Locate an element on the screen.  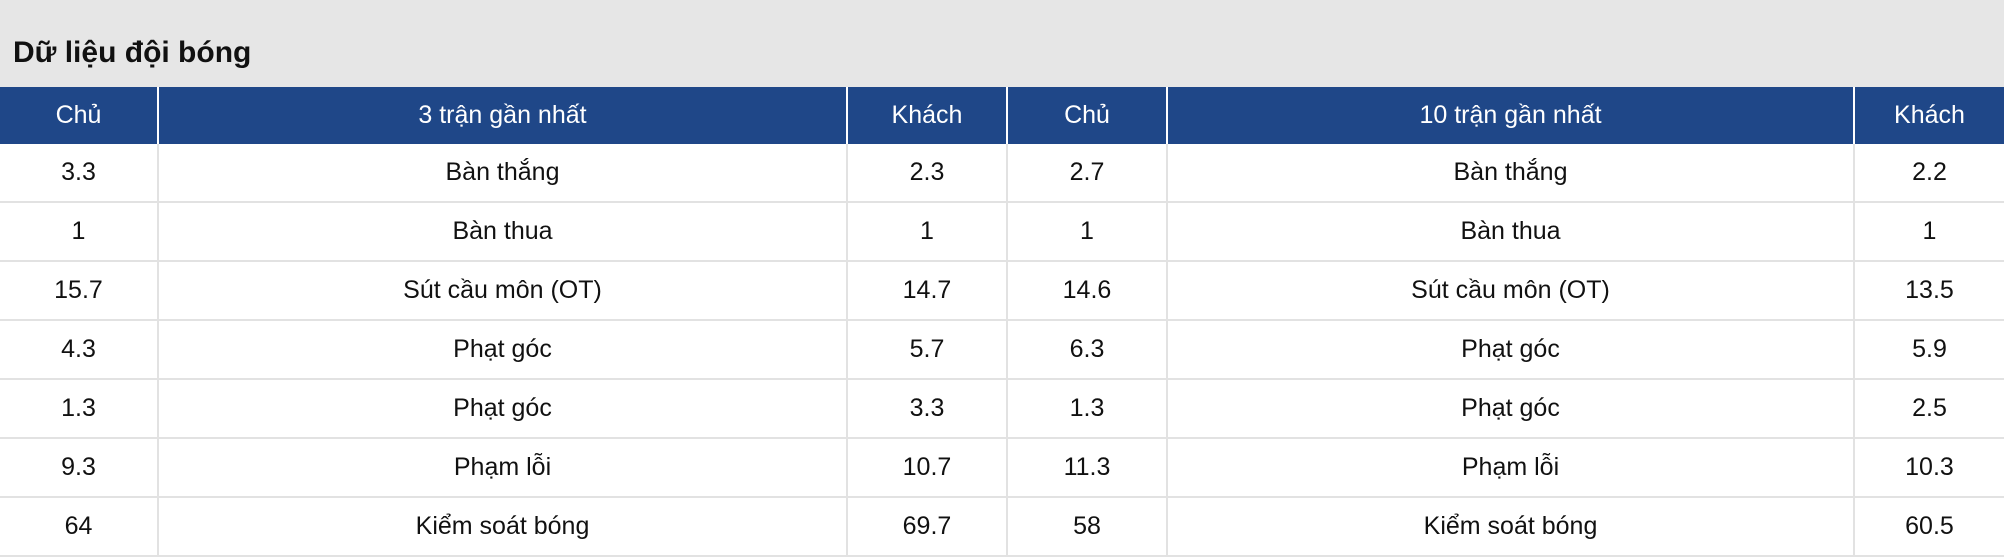
table-row: 64 Kiểm soát bóng 69.7 58 Kiểm soát bóng 60.5 is located at coordinates (1002, 527).